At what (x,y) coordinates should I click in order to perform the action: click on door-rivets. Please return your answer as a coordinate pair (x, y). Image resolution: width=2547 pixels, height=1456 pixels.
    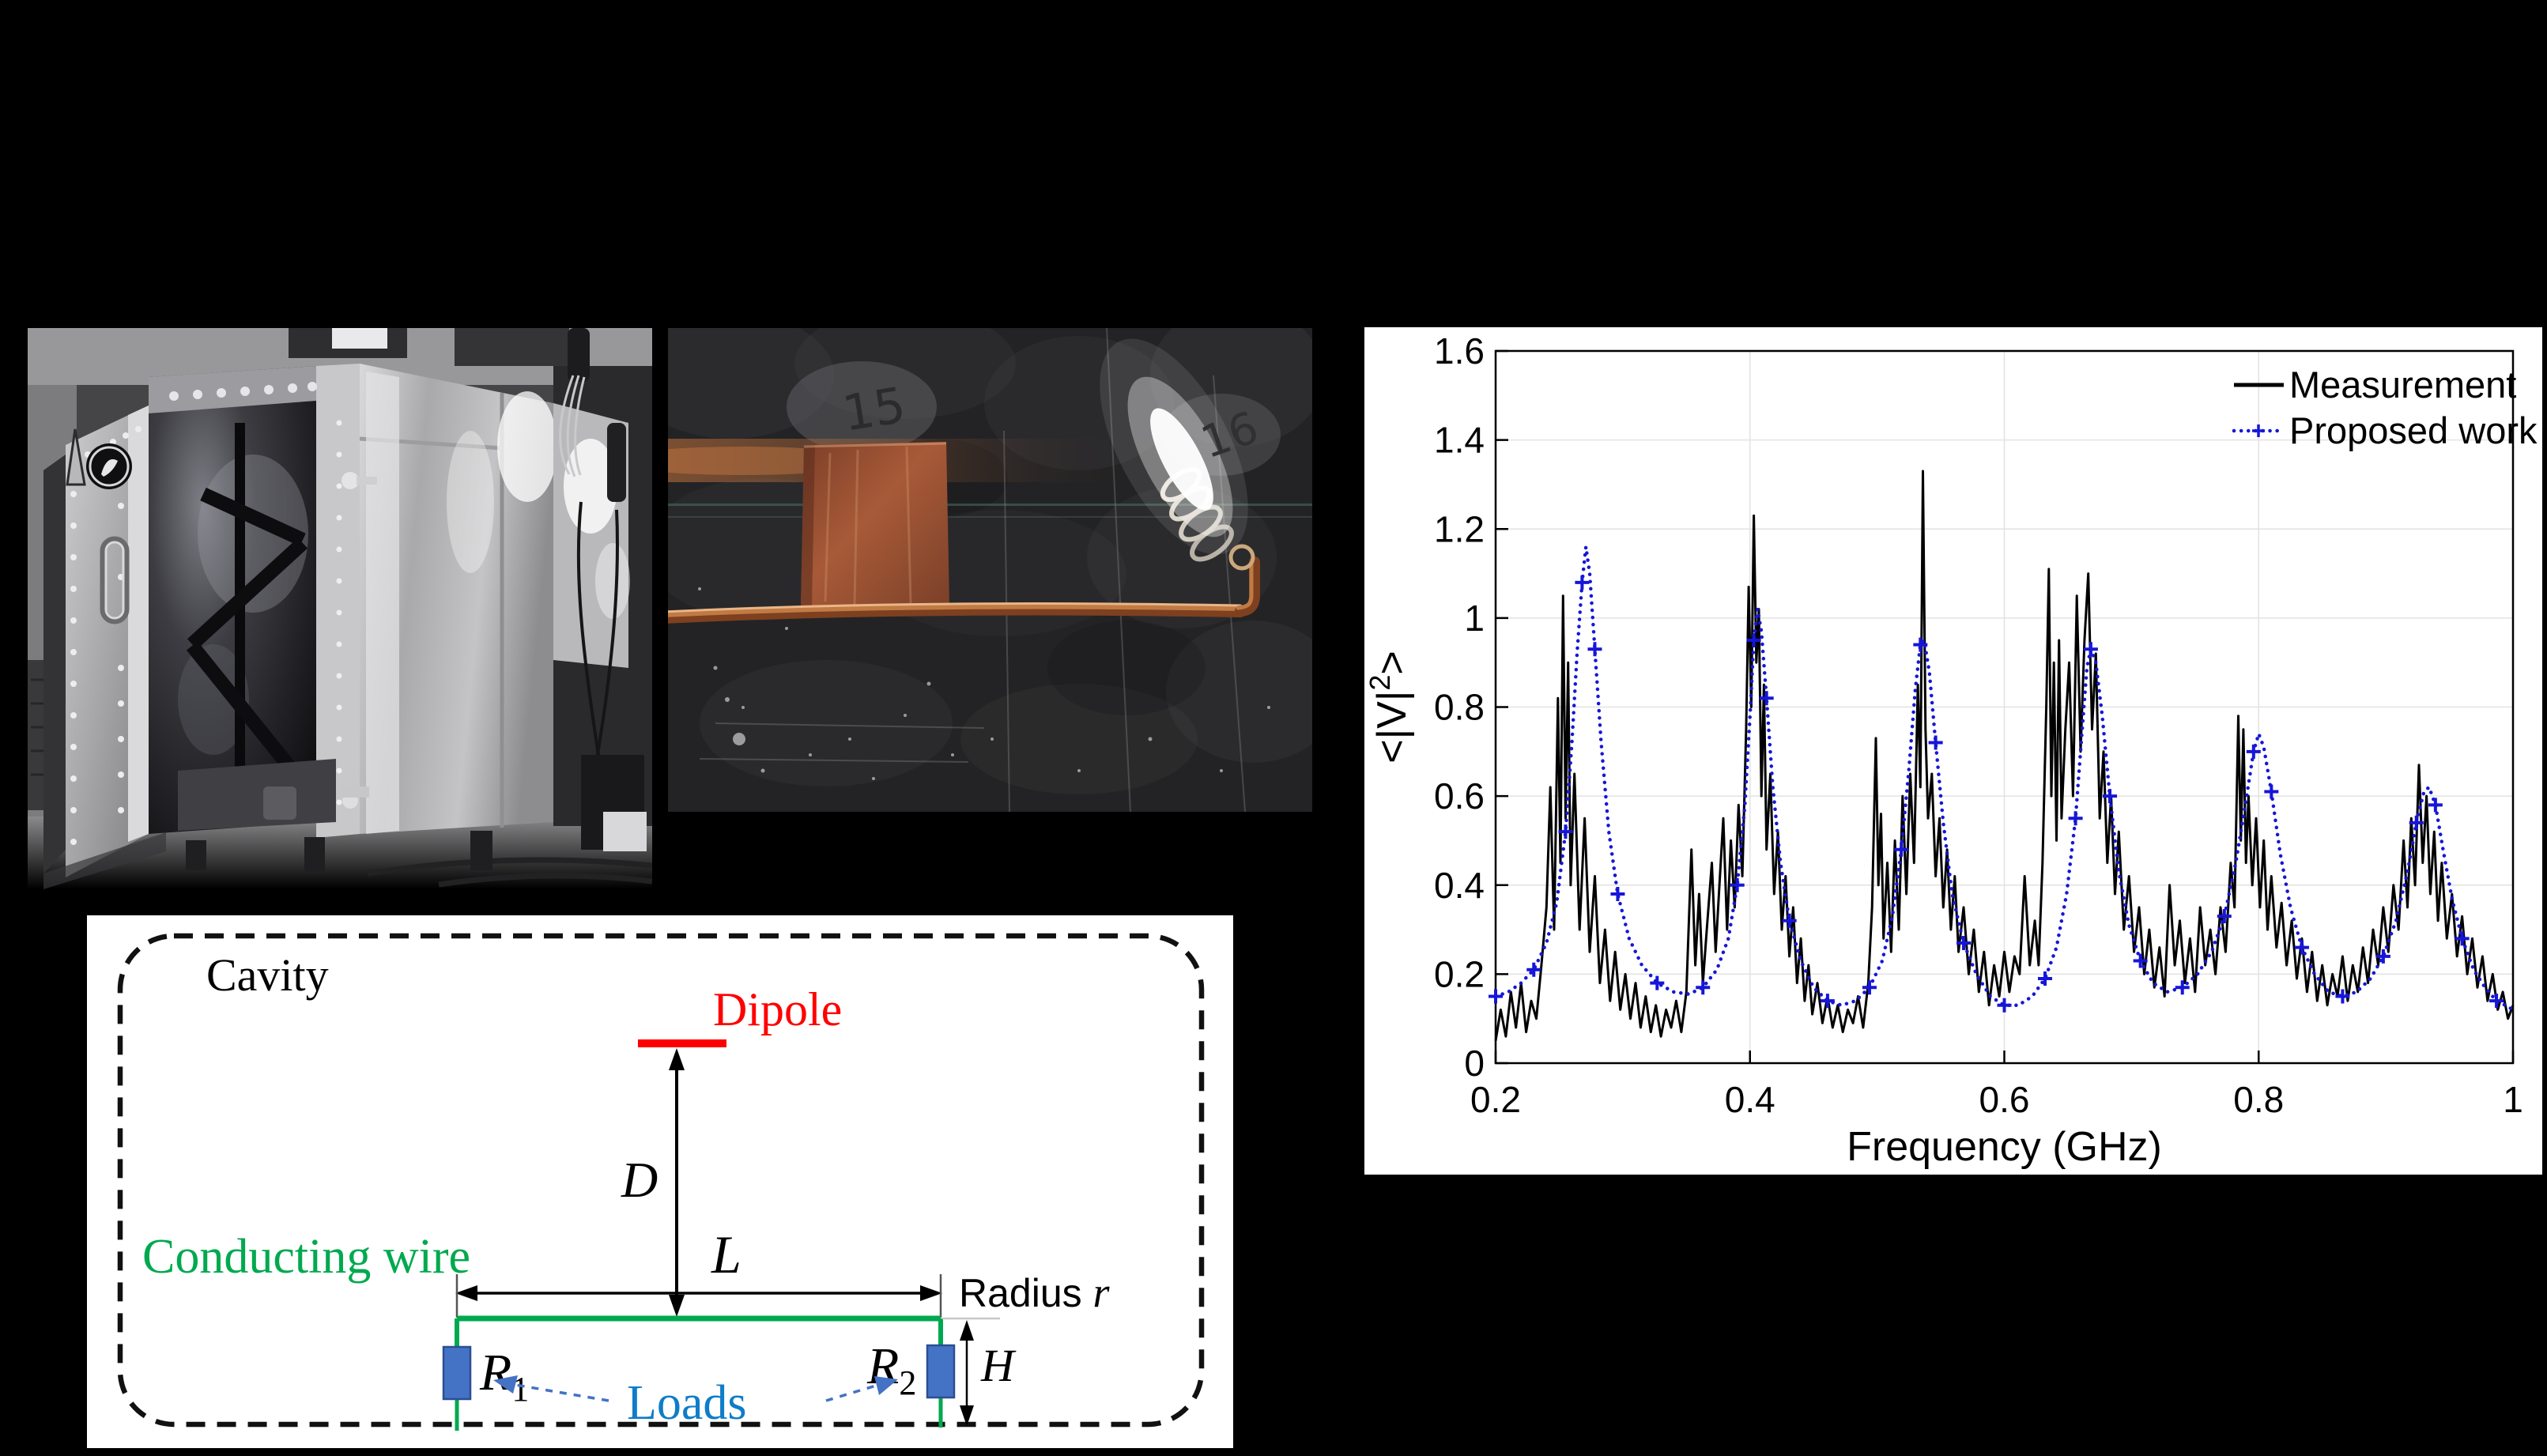
    Looking at the image, I should click on (106, 635).